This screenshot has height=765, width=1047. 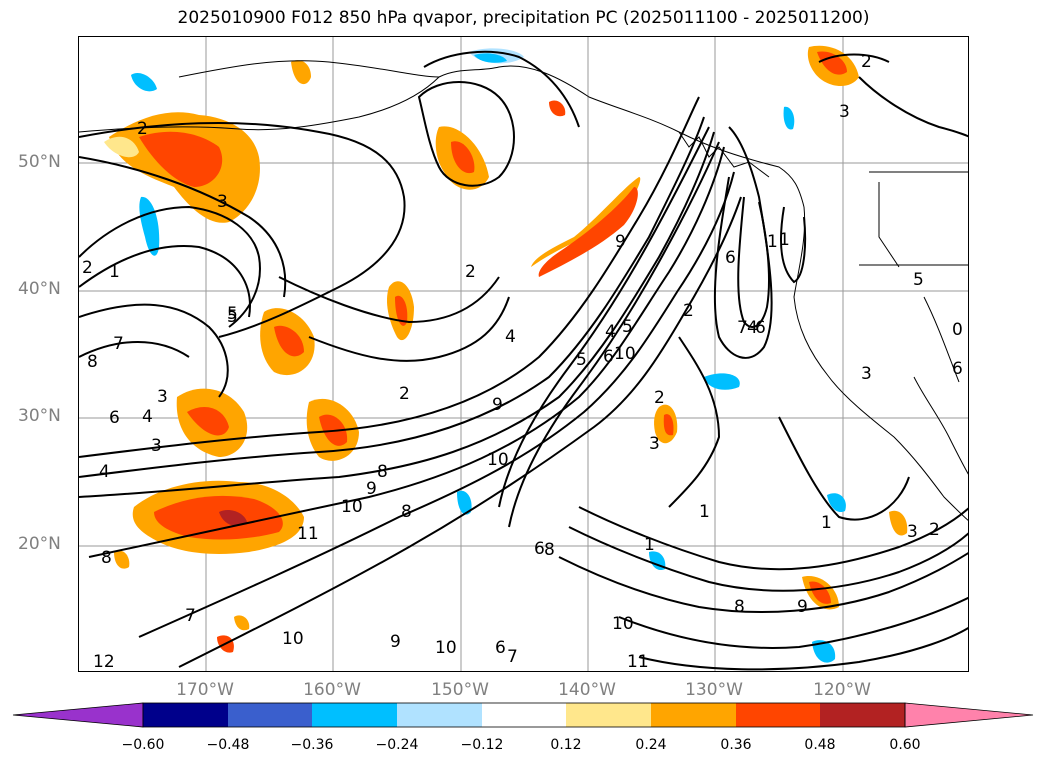 I want to click on colorbar, so click(x=523, y=715).